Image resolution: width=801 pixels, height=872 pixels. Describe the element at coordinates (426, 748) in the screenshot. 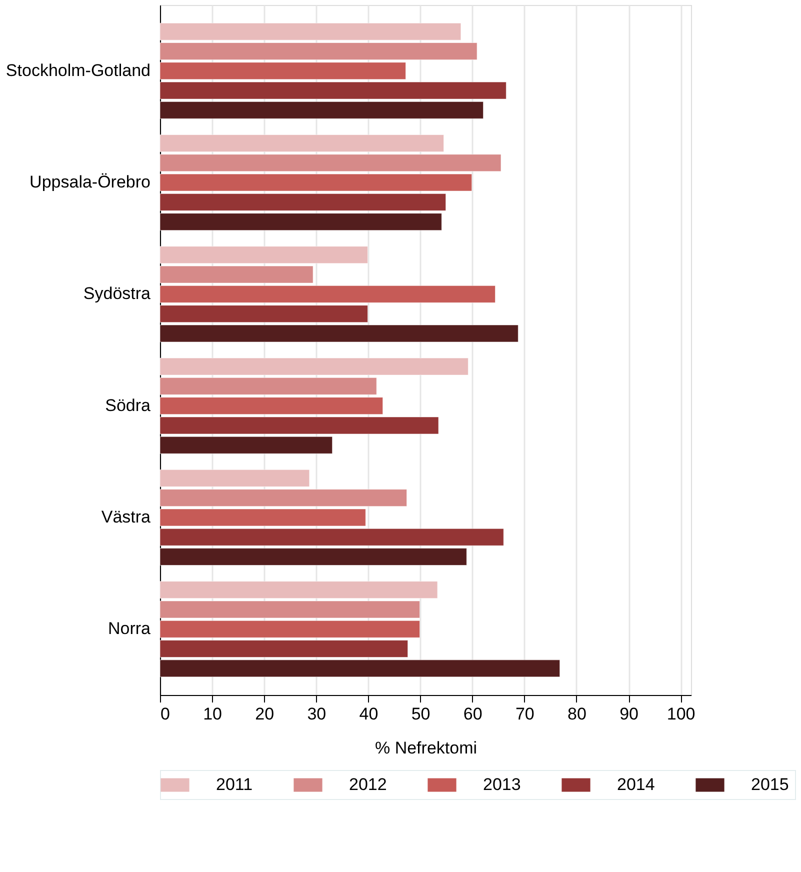

I see `x-axis-title: % Nefrektomi` at that location.